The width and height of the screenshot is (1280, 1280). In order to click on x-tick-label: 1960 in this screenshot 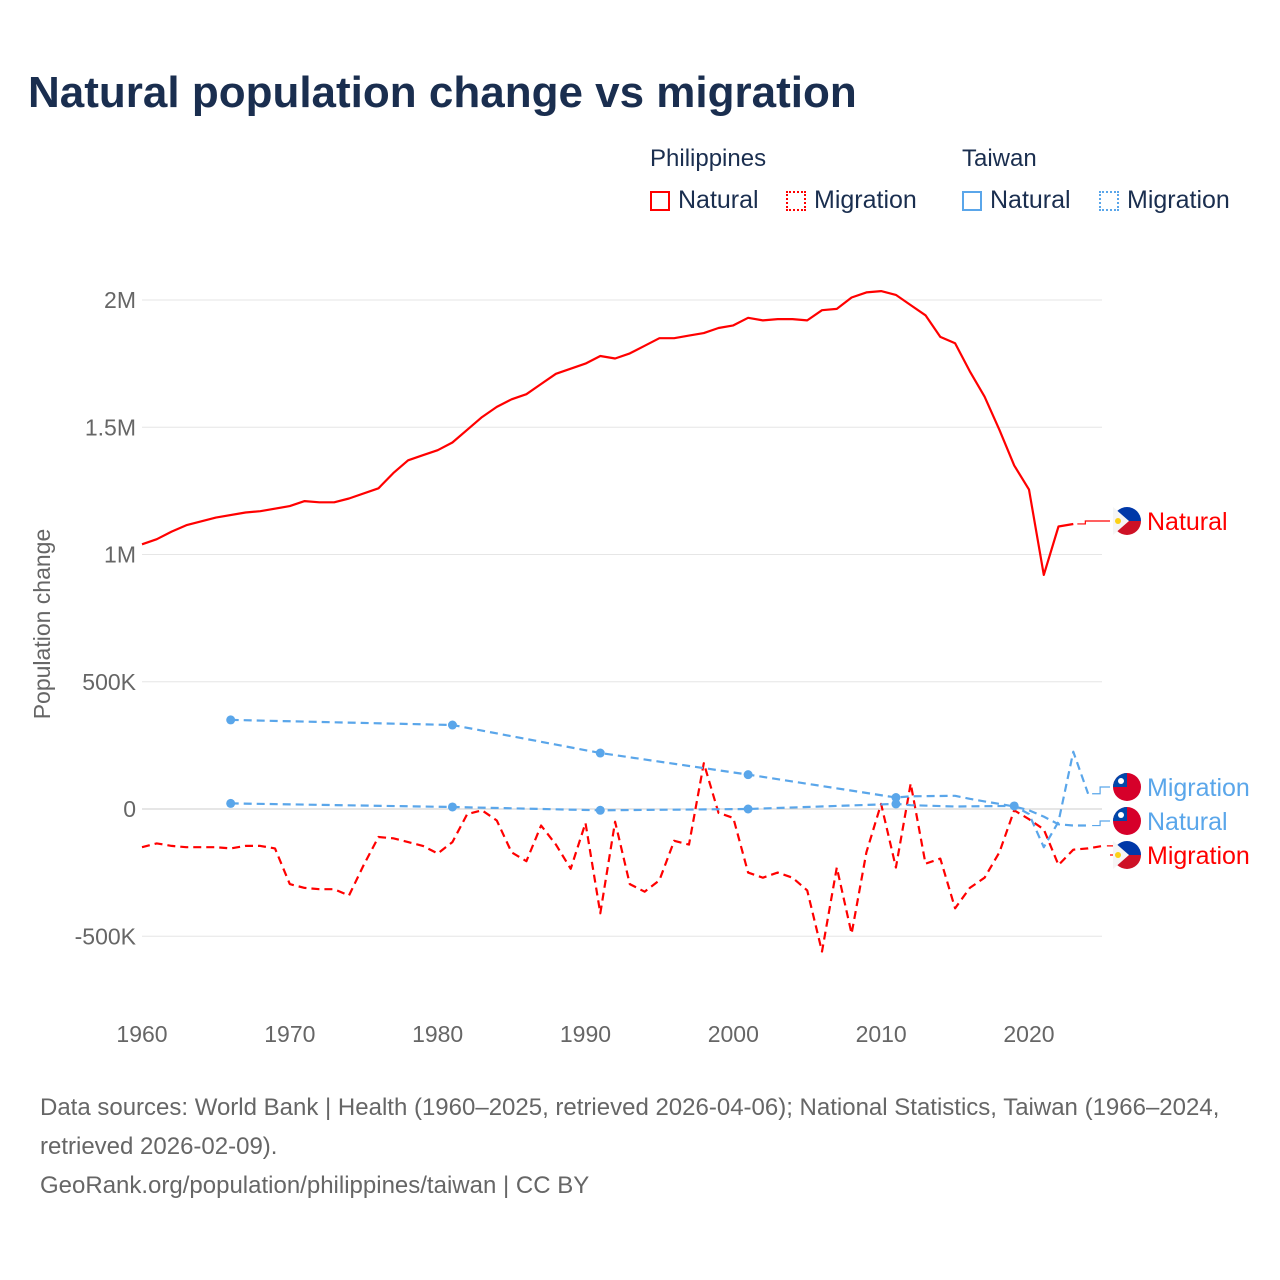, I will do `click(141, 1034)`.